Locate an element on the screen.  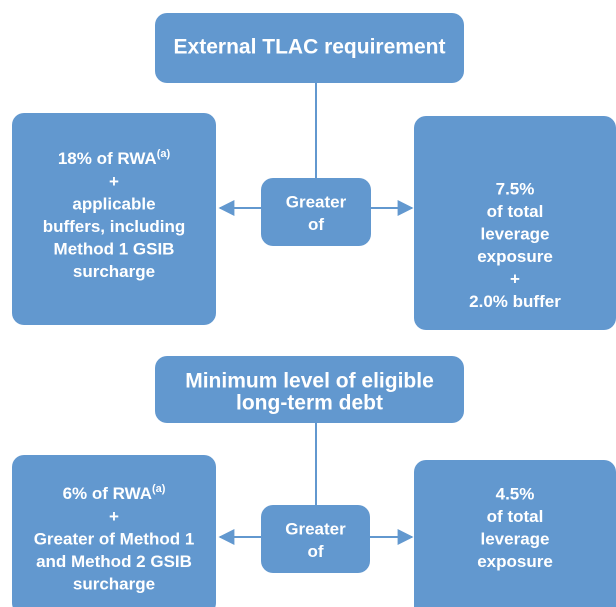
left-line: 6% of RWA(a) is located at coordinates (114, 493).